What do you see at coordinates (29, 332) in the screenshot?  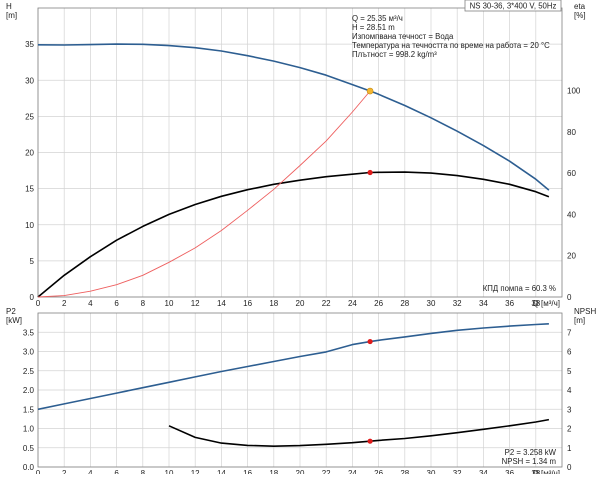 I see `y-left-tick-label: 3.5` at bounding box center [29, 332].